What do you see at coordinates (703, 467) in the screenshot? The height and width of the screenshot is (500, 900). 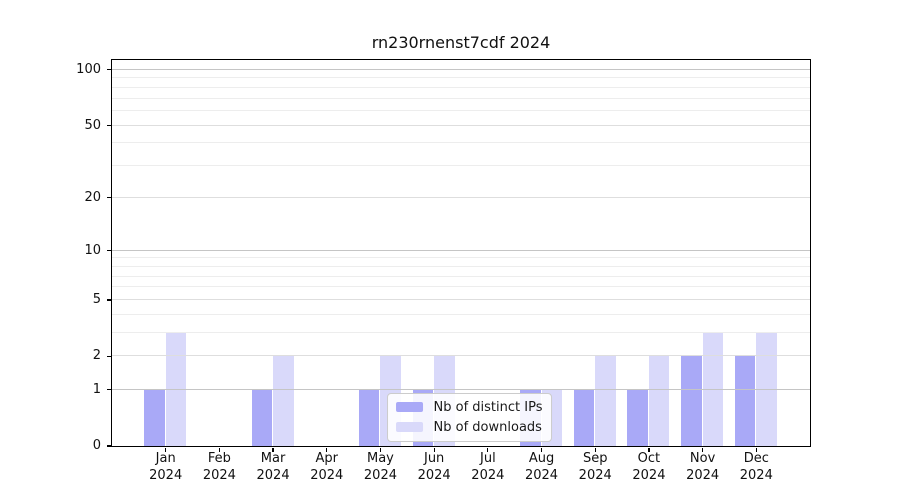 I see `x-tick-label-nov: Nov 2024` at bounding box center [703, 467].